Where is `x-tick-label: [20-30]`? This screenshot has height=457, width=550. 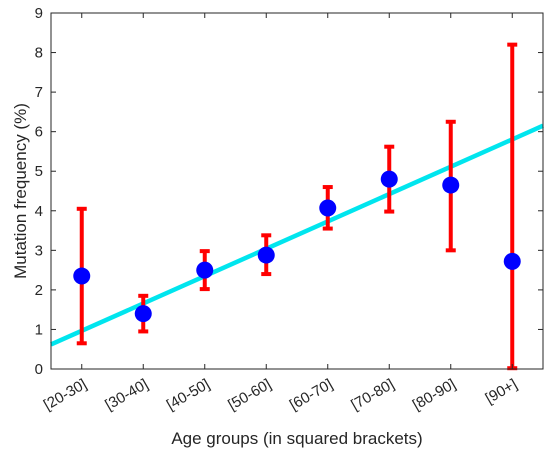 x-tick-label: [20-30] is located at coordinates (65, 395).